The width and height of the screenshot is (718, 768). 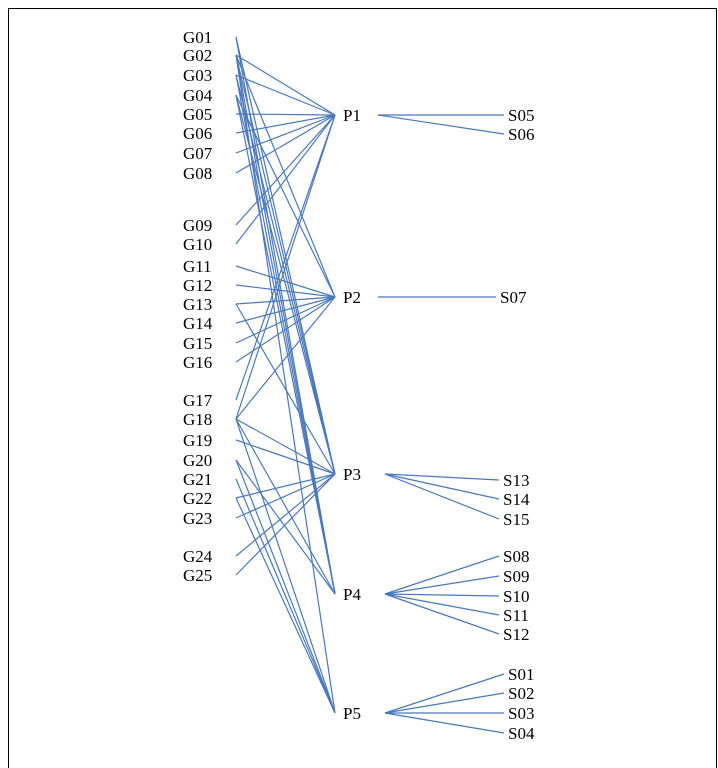 I want to click on edge-p3-s14, so click(x=442, y=486).